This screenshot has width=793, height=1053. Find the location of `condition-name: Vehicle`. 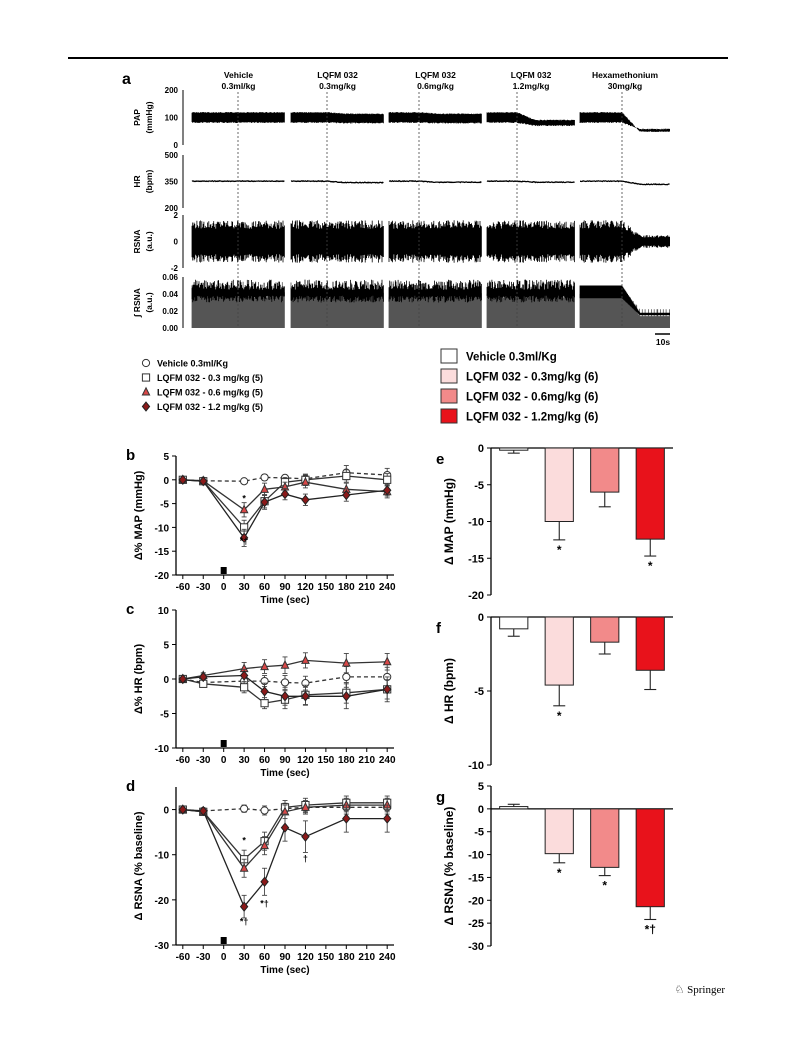

condition-name: Vehicle is located at coordinates (239, 75).